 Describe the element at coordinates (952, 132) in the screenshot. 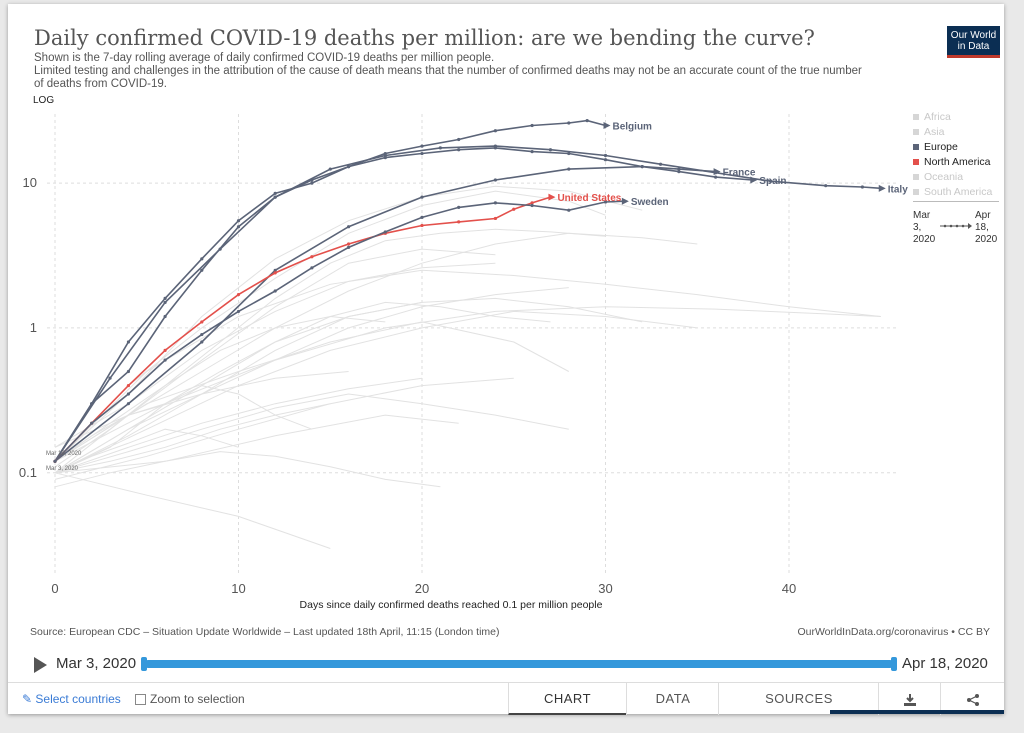

I see `legend-item: Asia` at that location.